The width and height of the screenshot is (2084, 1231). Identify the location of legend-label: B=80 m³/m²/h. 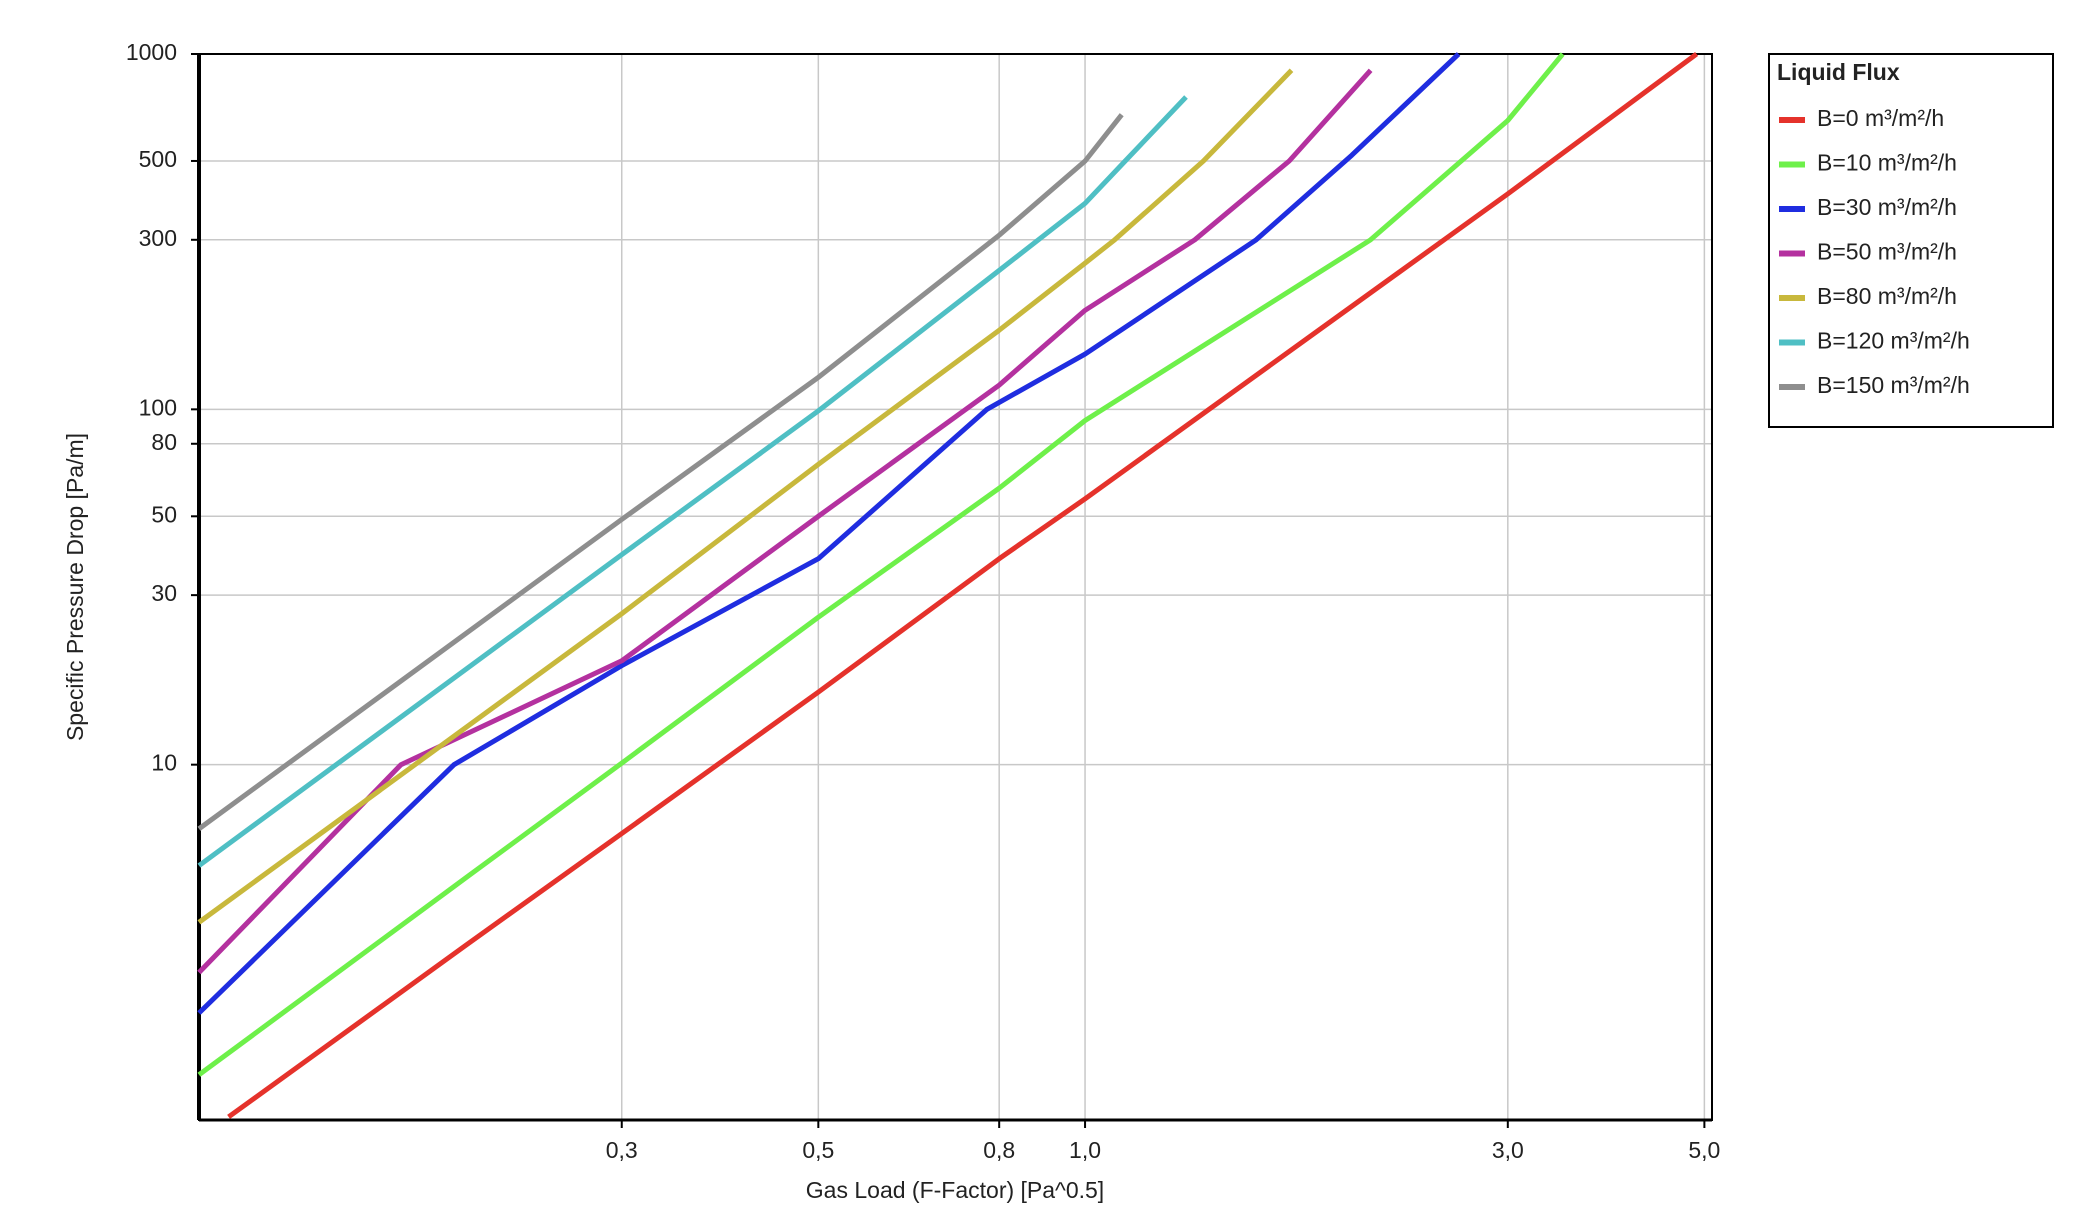
(1887, 296).